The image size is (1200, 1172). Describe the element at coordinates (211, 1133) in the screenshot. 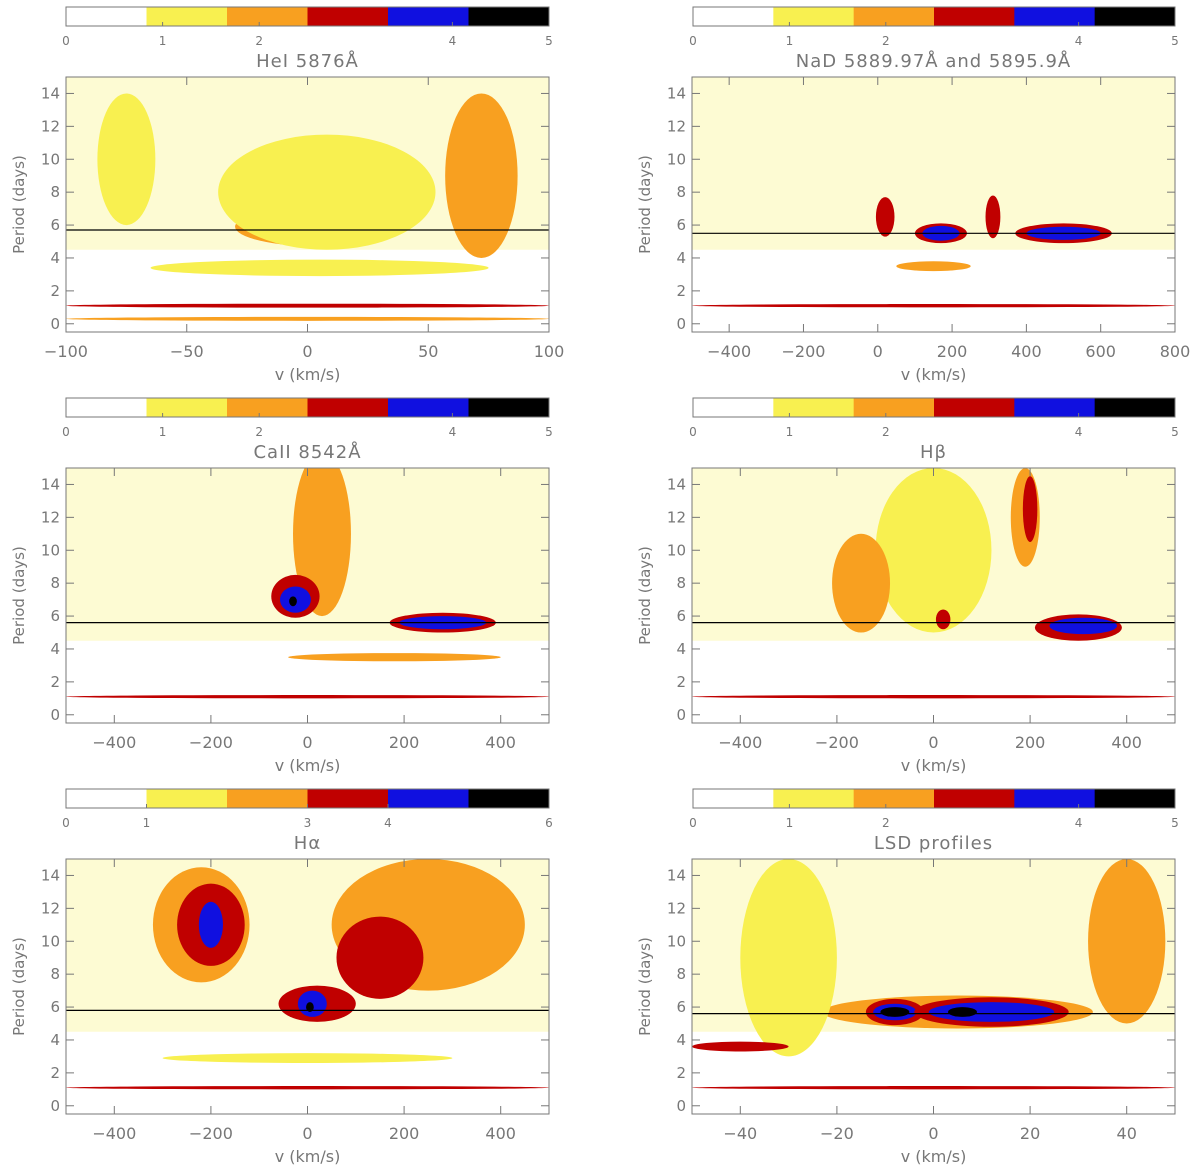

I see `x-tick-label: −200` at that location.